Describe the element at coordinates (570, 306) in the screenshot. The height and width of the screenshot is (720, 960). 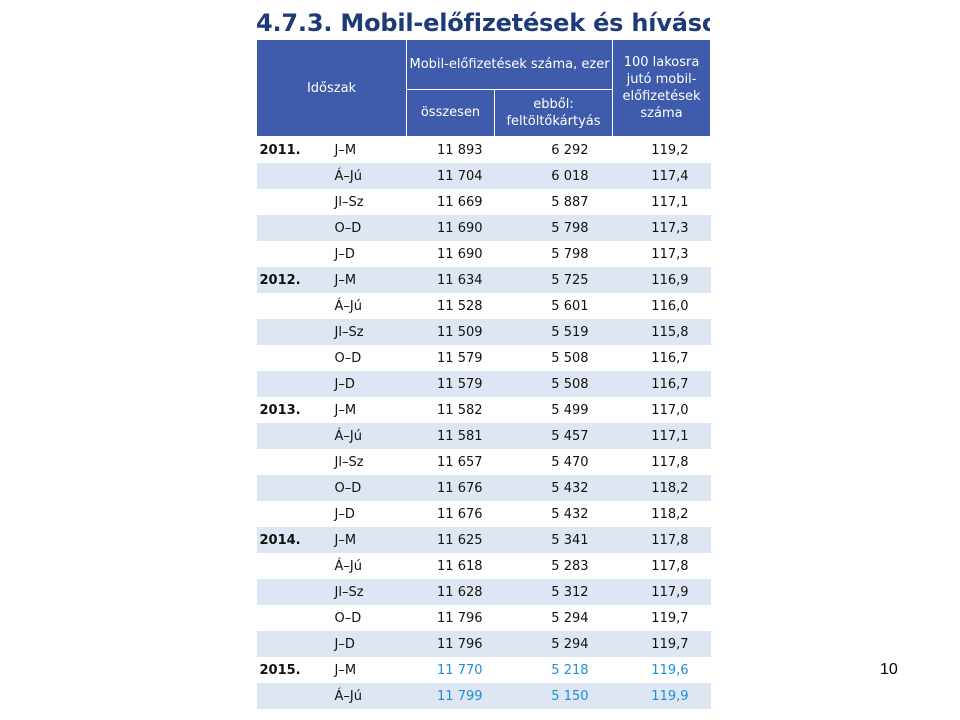
I see `prepaid-cell: 5 601` at that location.